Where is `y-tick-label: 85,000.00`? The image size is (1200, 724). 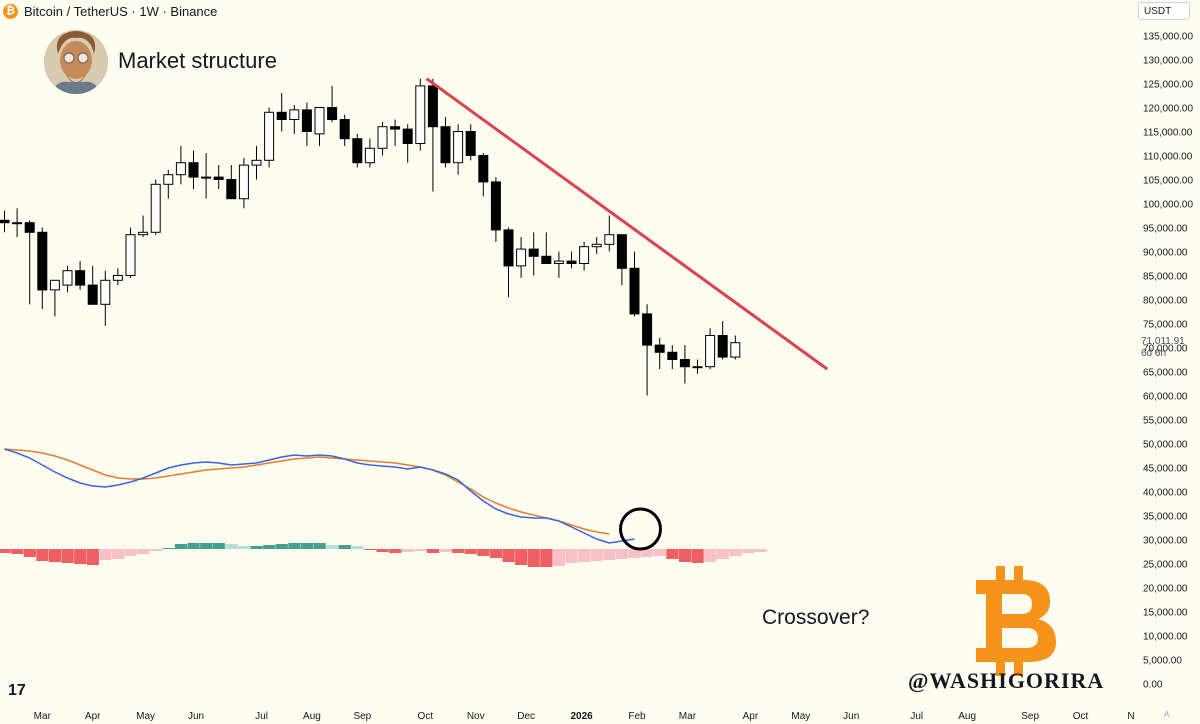
y-tick-label: 85,000.00 is located at coordinates (1165, 277).